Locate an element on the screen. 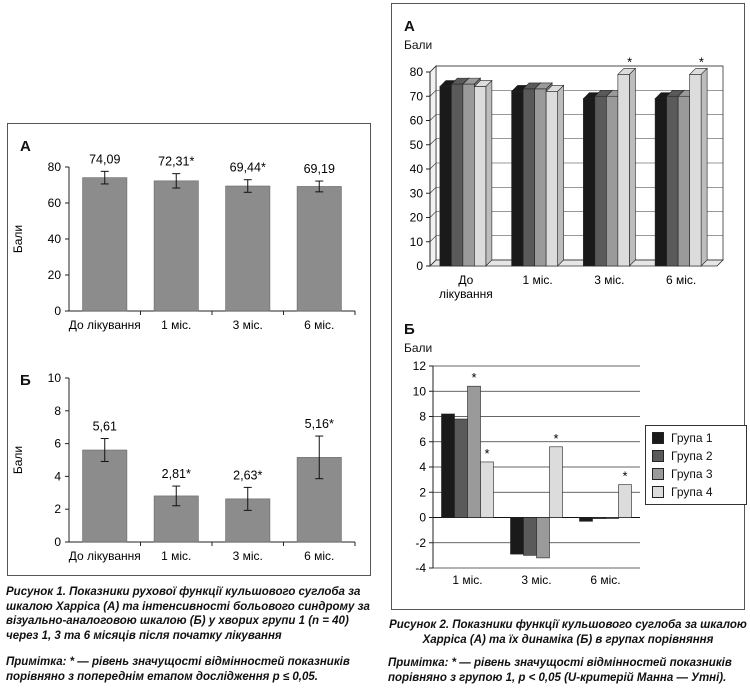 This screenshot has height=691, width=750. legend-item-group1: Група 1 is located at coordinates (696, 438).